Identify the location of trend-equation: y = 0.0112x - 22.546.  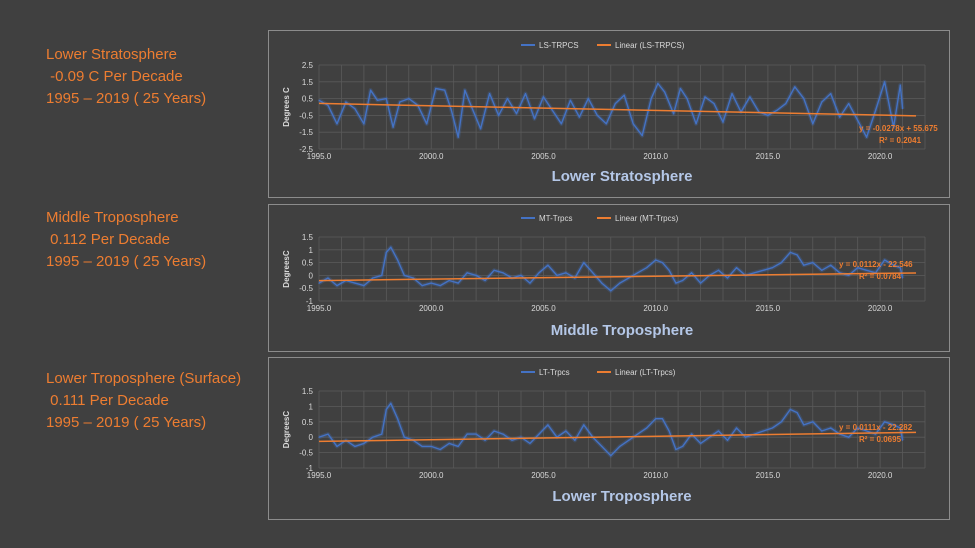
(876, 264).